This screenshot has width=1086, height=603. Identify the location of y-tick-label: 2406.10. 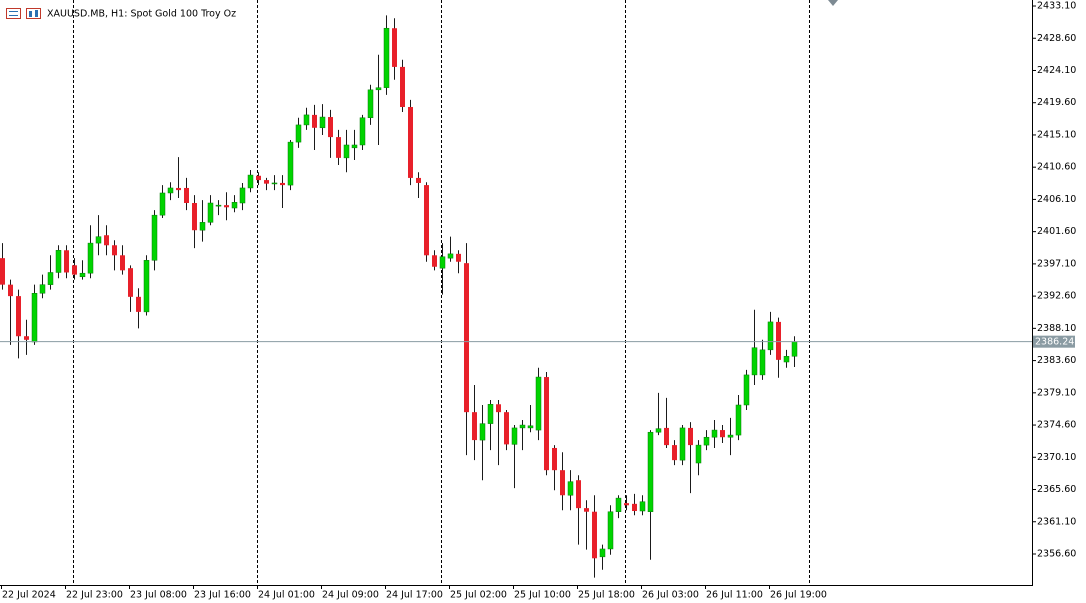
(1056, 199).